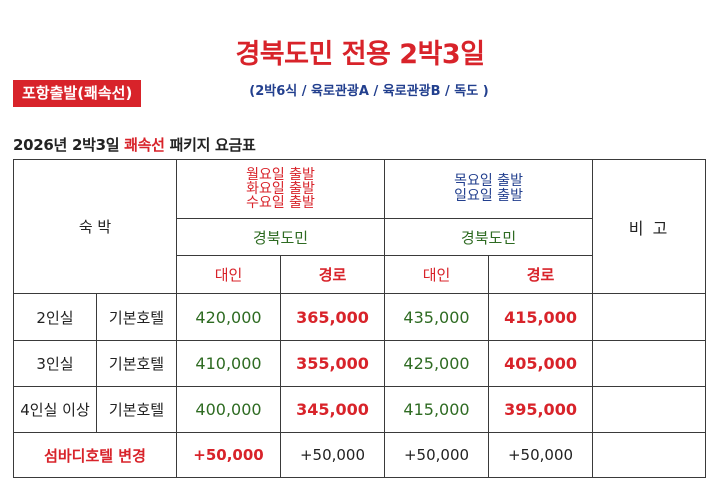 Image resolution: width=720 pixels, height=492 pixels. I want to click on page-title: 경북도민 전용 2박3일, so click(360, 54).